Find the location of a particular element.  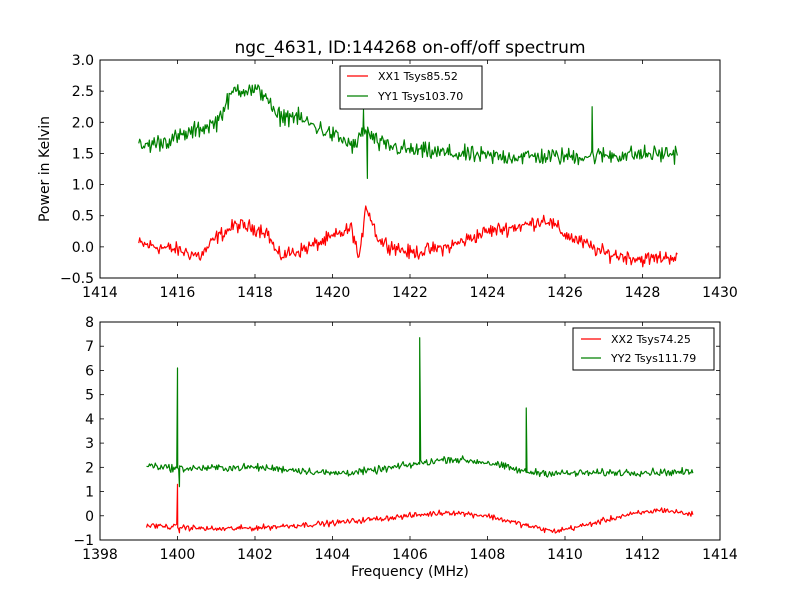

top-legend: XX1 Tsys85.52 YY1 Tsys103.70 is located at coordinates (411, 87).